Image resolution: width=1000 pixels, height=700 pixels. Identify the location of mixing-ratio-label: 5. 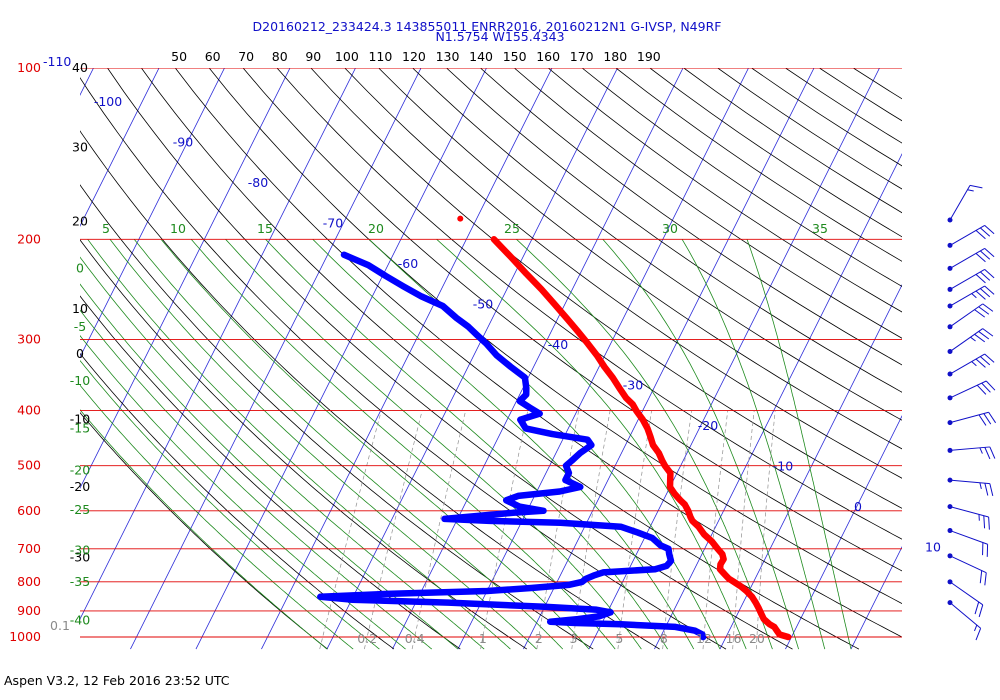
(619, 638).